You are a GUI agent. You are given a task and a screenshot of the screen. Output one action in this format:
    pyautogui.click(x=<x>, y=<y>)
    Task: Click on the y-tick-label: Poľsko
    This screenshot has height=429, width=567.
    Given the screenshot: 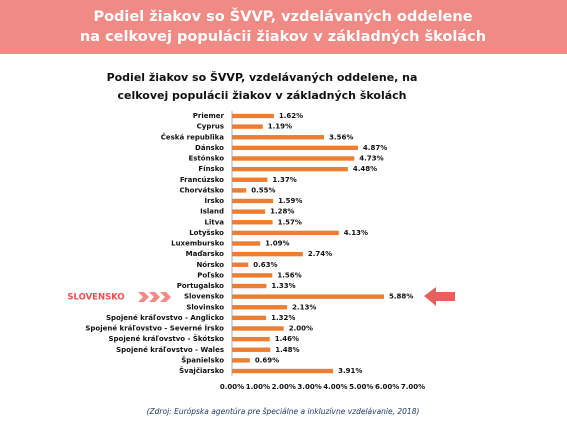 What is the action you would take?
    pyautogui.click(x=210, y=275)
    